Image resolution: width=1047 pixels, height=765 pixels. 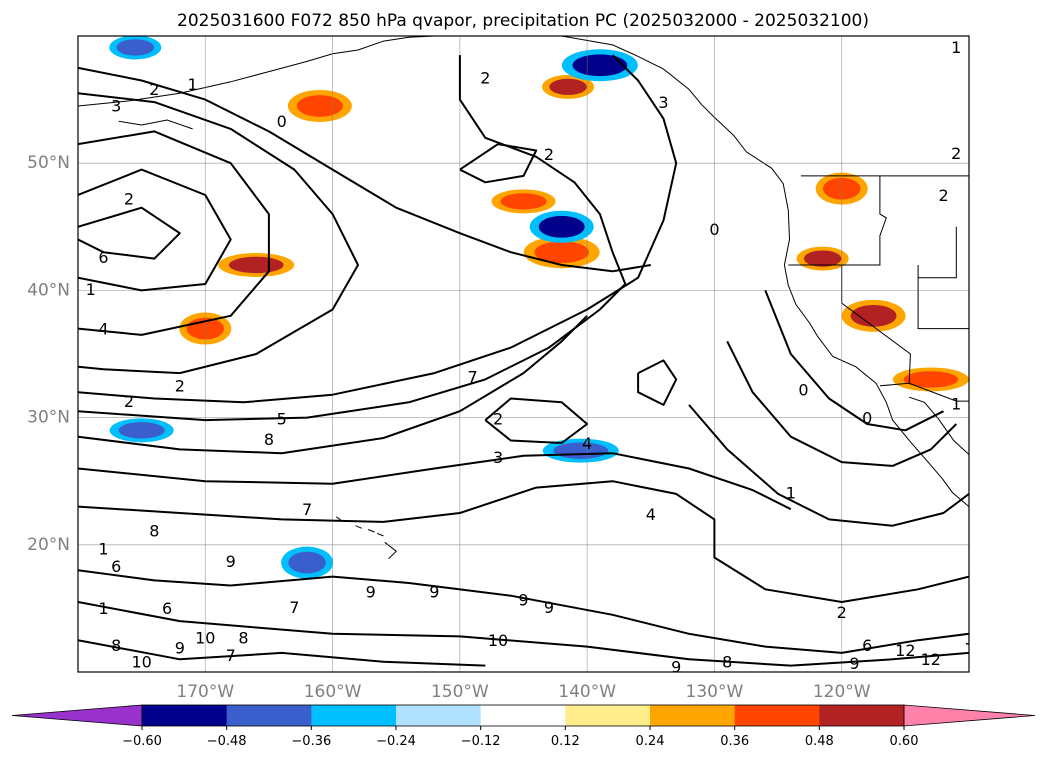 What do you see at coordinates (142, 741) in the screenshot?
I see `colorbar-tick-label: −0.60` at bounding box center [142, 741].